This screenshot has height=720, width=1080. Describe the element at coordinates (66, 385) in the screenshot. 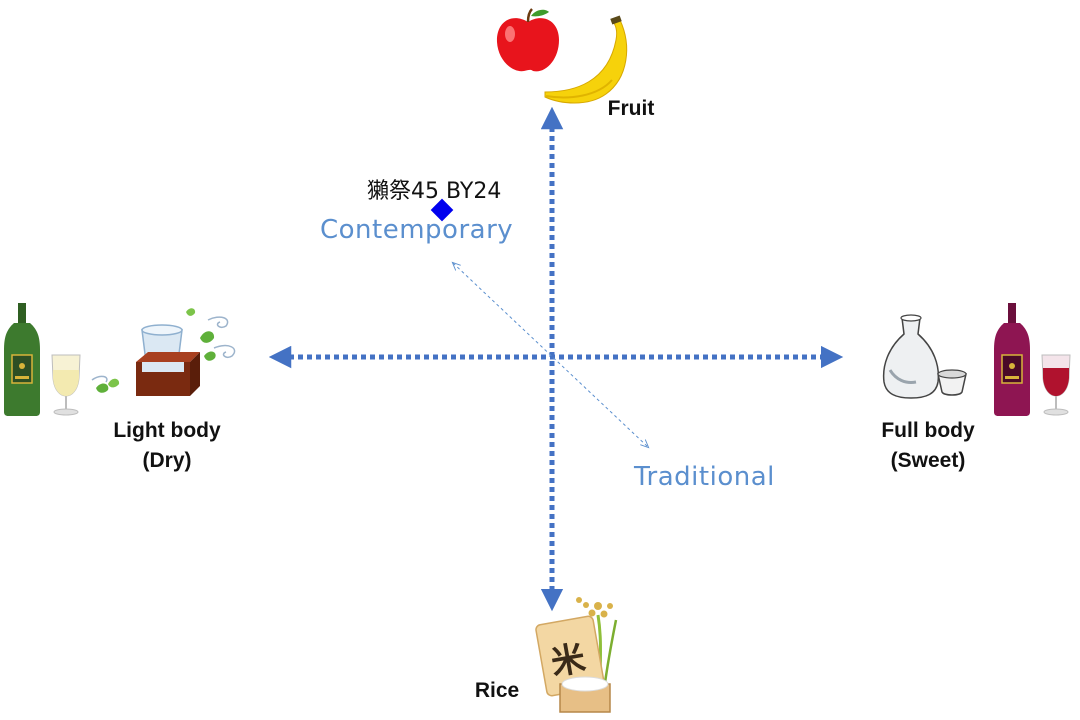

I see `white-wine-glass-icon` at that location.